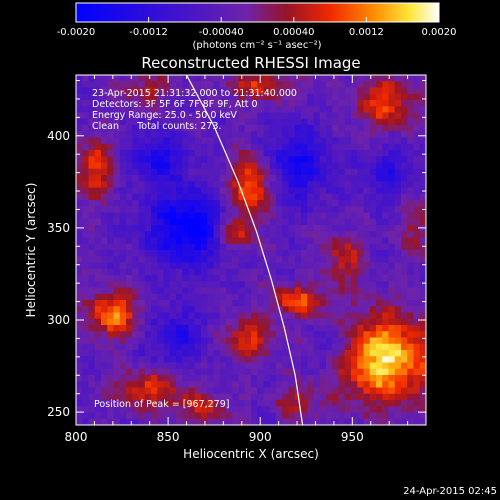  What do you see at coordinates (76, 437) in the screenshot?
I see `x-tick-label: 800` at bounding box center [76, 437].